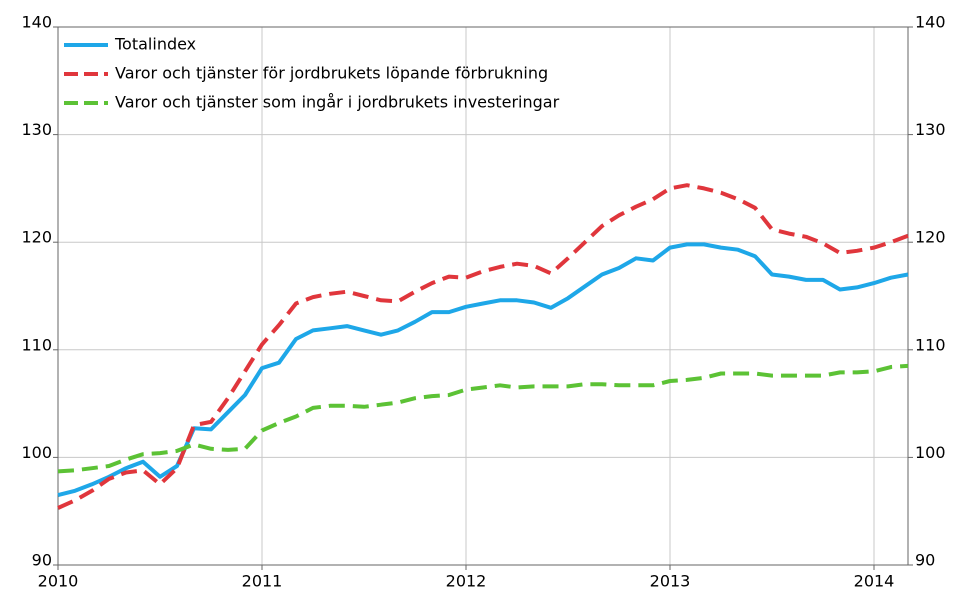  I want to click on y2-tick-label: 120, so click(930, 237).